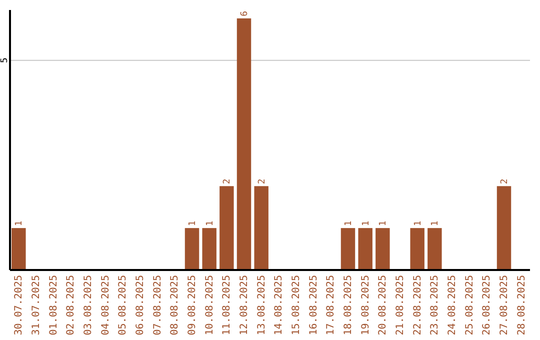 This screenshot has width=540, height=340. I want to click on x-tick-label: 19.08.2025, so click(366, 305).